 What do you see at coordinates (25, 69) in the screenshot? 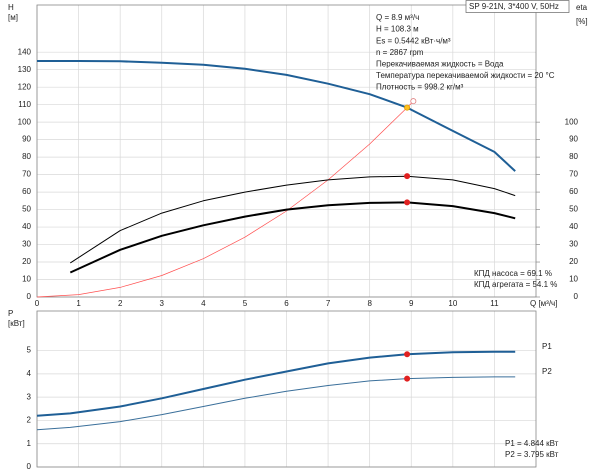
I see `y-tick-label: 130` at bounding box center [25, 69].